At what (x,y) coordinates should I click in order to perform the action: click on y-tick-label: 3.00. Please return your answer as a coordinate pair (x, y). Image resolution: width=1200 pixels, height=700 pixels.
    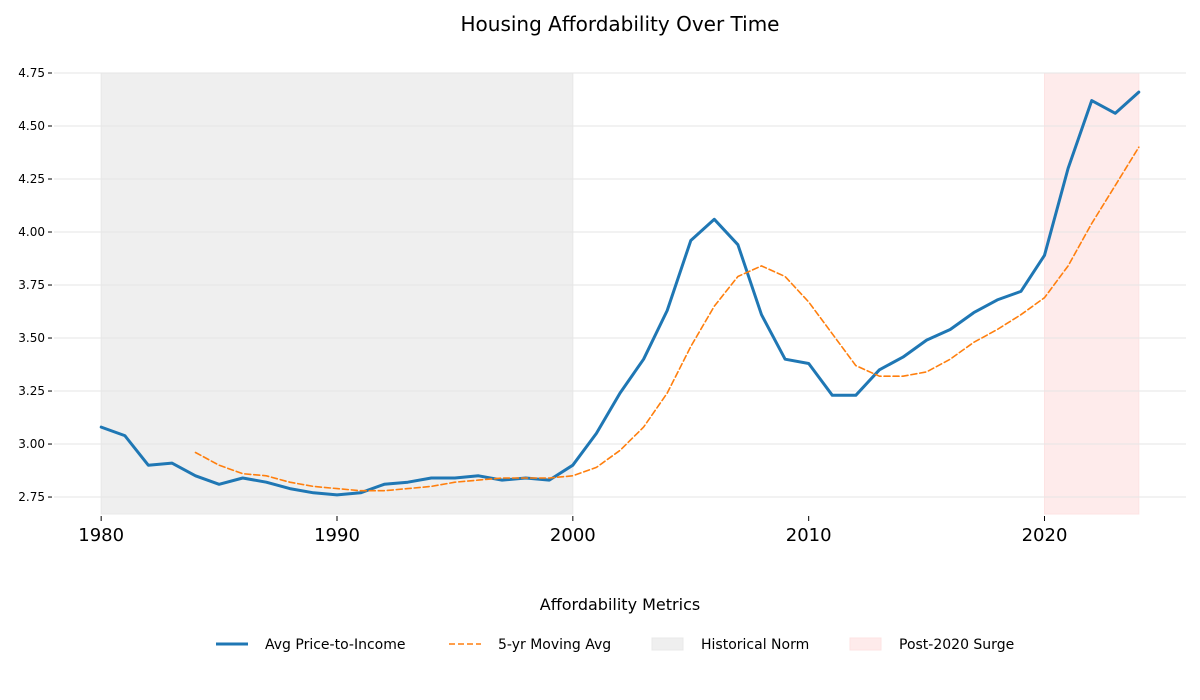
    Looking at the image, I should click on (31, 444).